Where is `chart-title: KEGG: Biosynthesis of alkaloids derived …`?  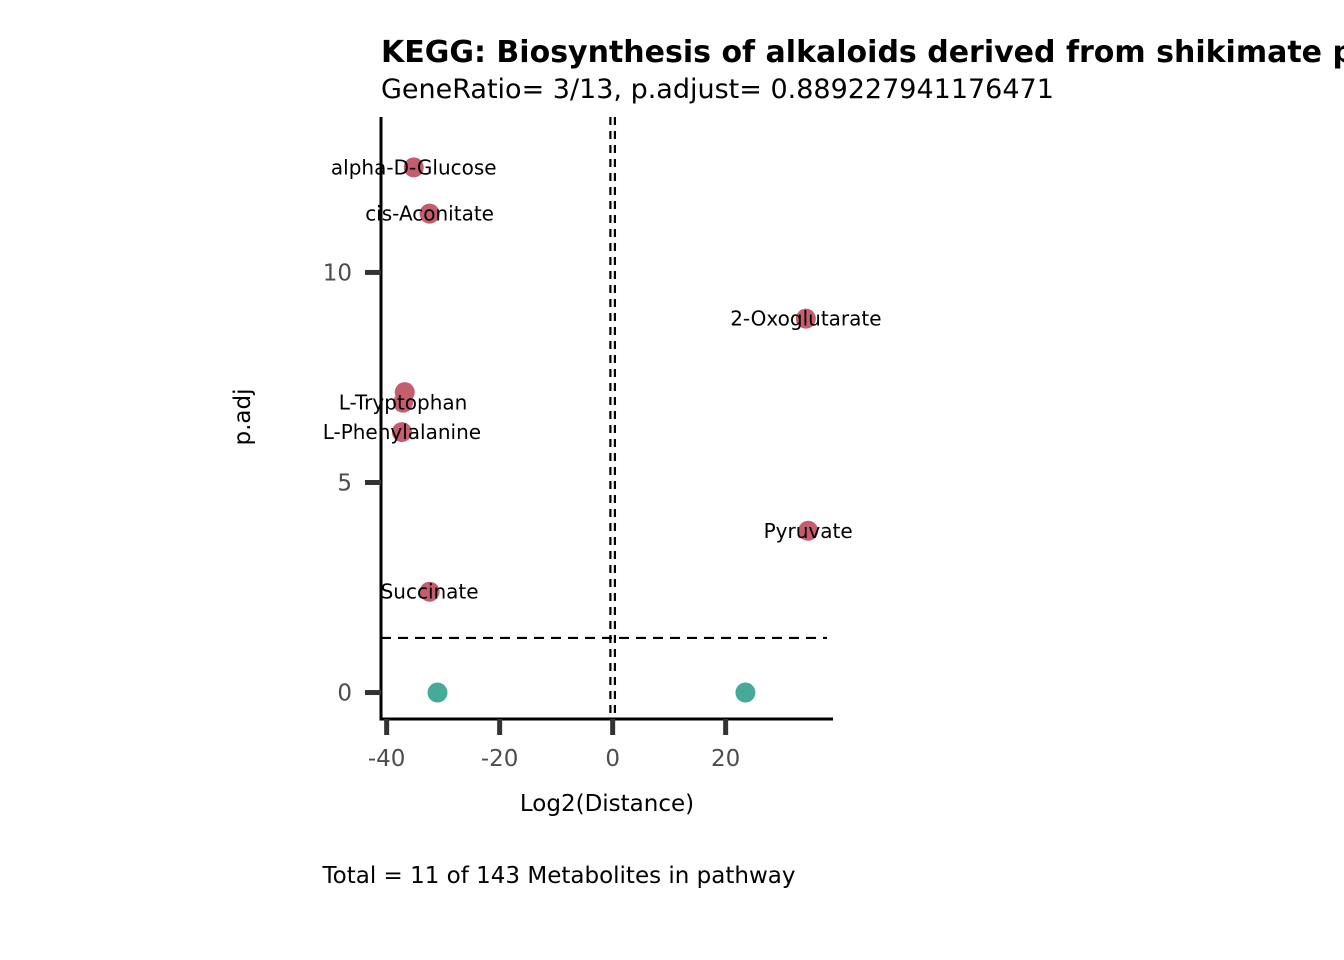
chart-title: KEGG: Biosynthesis of alkaloids derived … is located at coordinates (862, 52).